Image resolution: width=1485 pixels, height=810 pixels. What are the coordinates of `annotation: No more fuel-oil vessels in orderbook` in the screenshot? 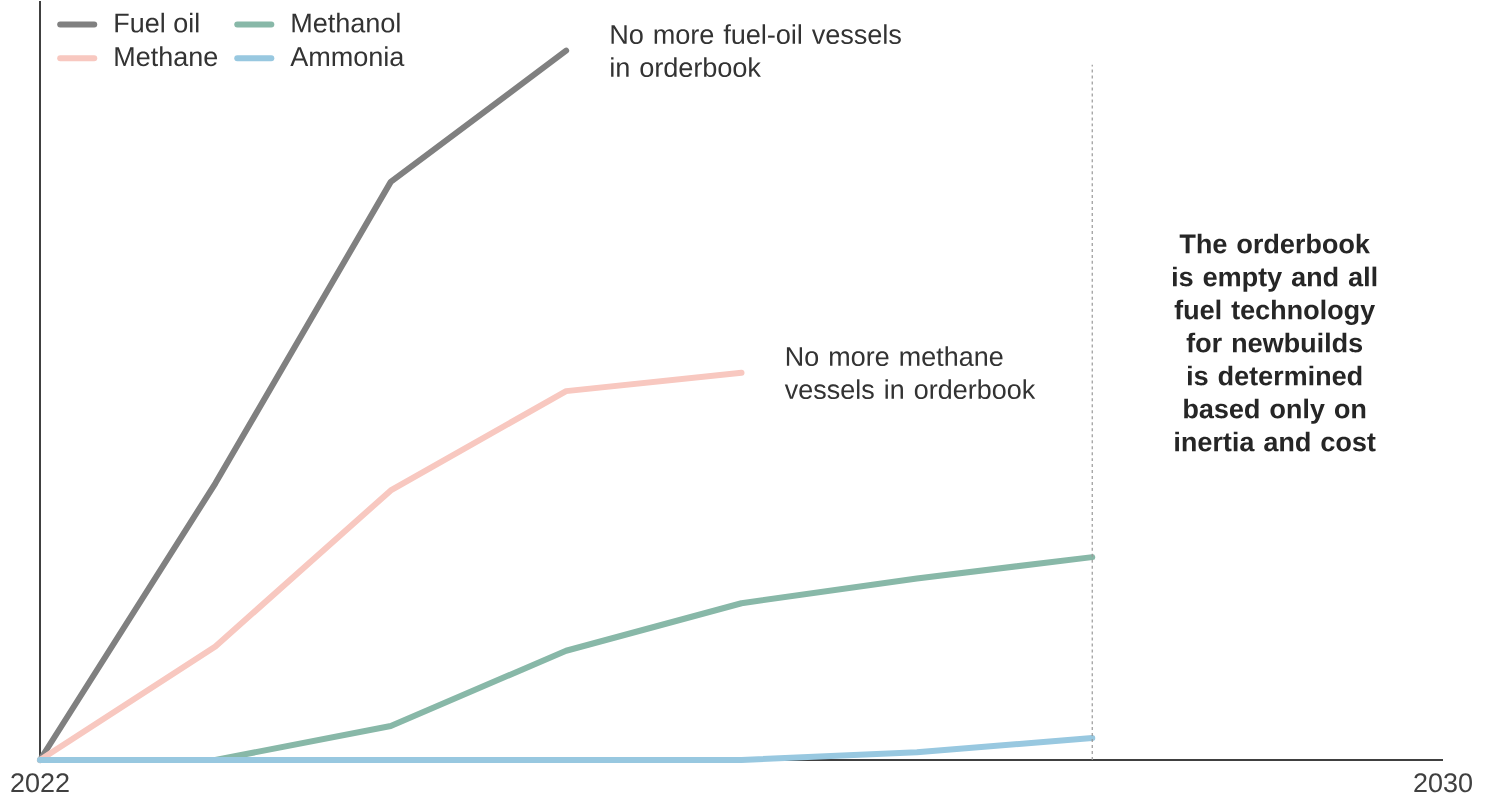 It's located at (756, 51).